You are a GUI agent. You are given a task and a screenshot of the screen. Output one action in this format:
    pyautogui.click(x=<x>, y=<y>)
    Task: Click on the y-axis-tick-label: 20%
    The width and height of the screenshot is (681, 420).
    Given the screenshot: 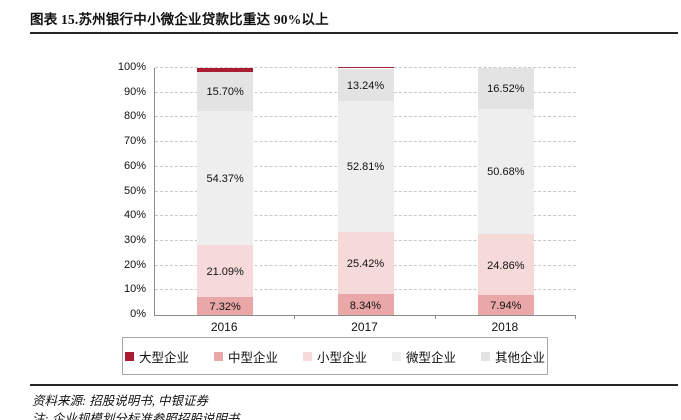 What is the action you would take?
    pyautogui.click(x=134, y=264)
    